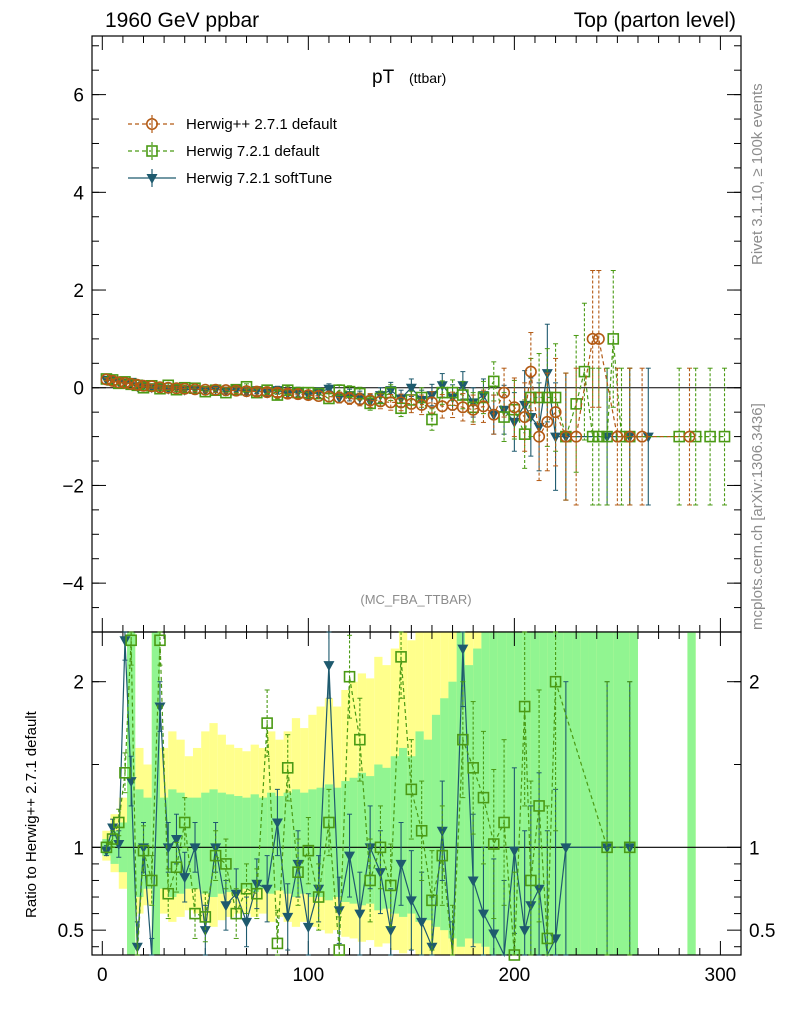  I want to click on legend-label: Herwig++ 2.7.1 default, so click(262, 124).